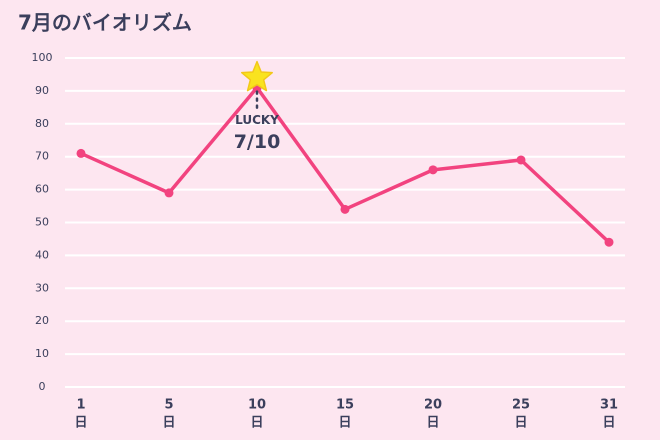  Describe the element at coordinates (42, 254) in the screenshot. I see `y-tick-label: 40` at that location.